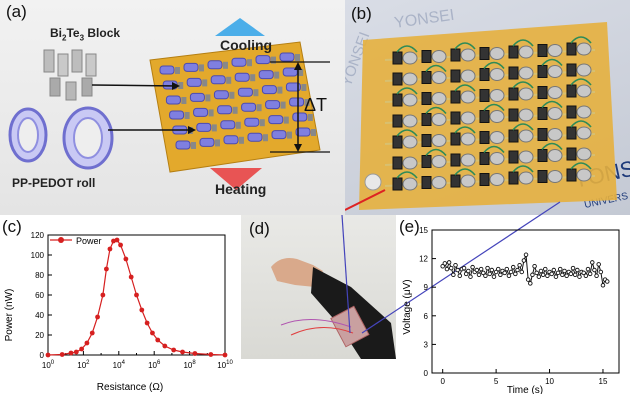  What do you see at coordinates (39, 315) in the screenshot?
I see `y-tick-label: 40` at bounding box center [39, 315].